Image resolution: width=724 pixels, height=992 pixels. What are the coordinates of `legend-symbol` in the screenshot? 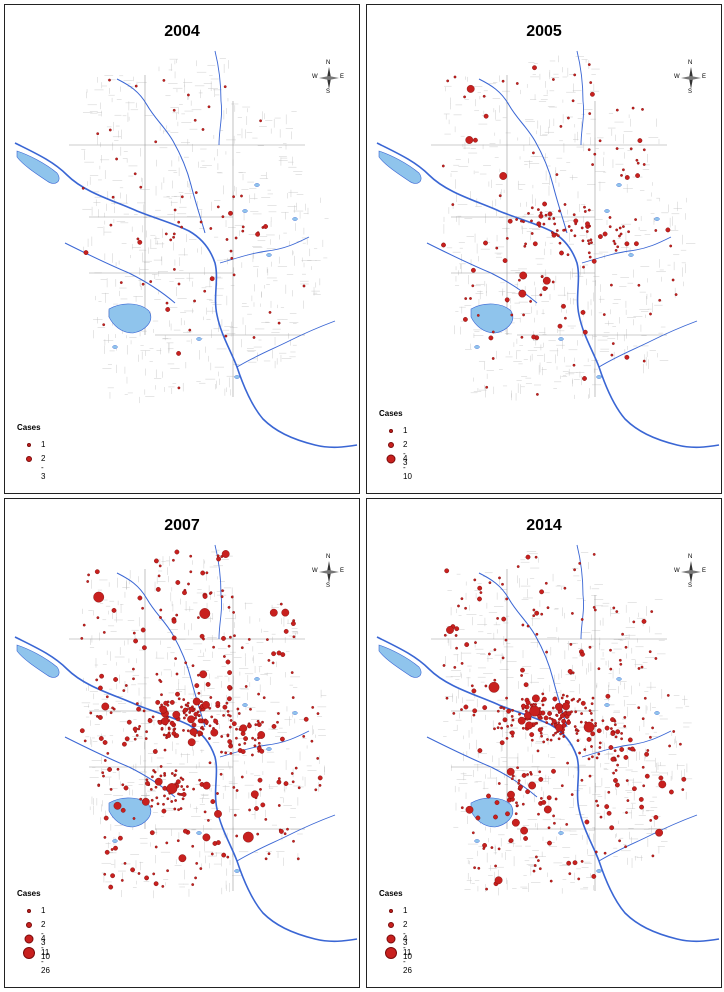 It's located at (391, 953).